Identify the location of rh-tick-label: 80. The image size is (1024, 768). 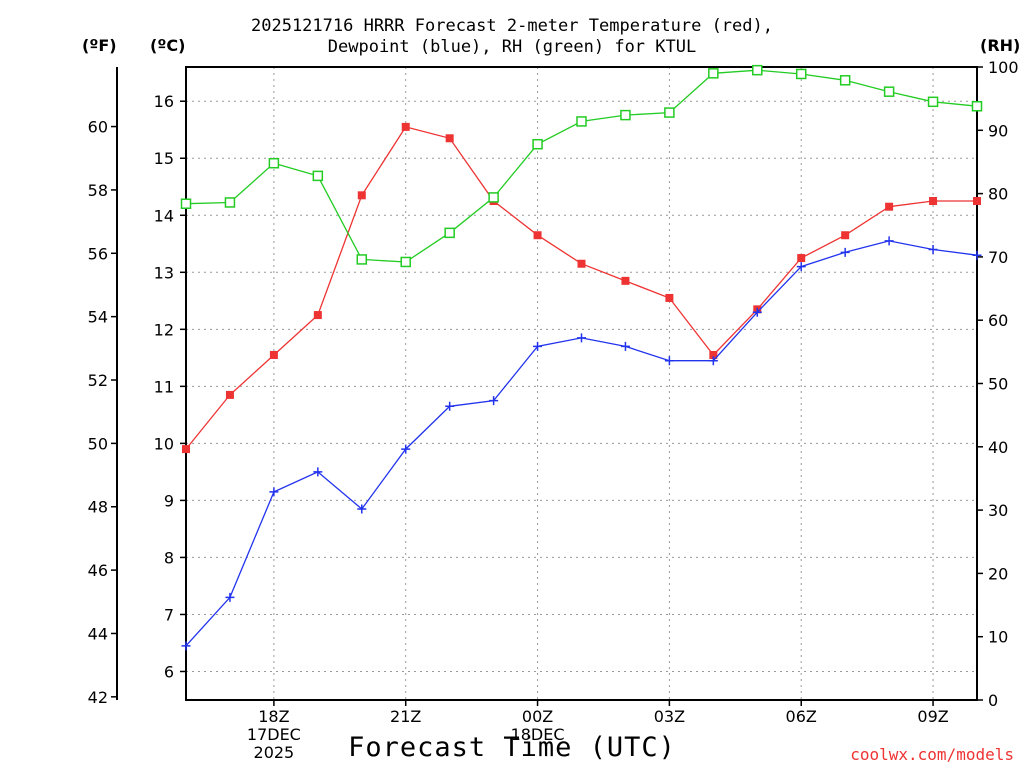
(998, 194).